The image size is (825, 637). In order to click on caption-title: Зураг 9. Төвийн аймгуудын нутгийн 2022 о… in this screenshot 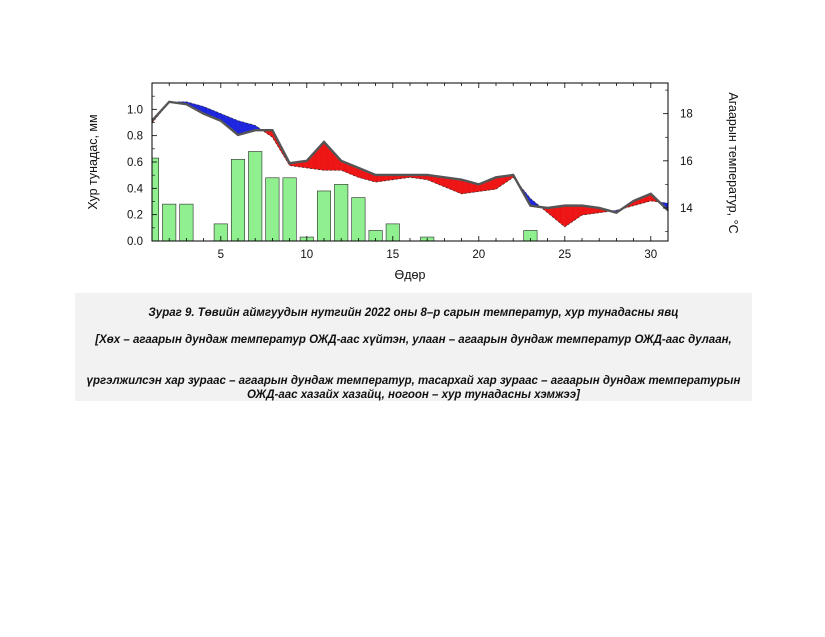, I will do `click(413, 313)`.